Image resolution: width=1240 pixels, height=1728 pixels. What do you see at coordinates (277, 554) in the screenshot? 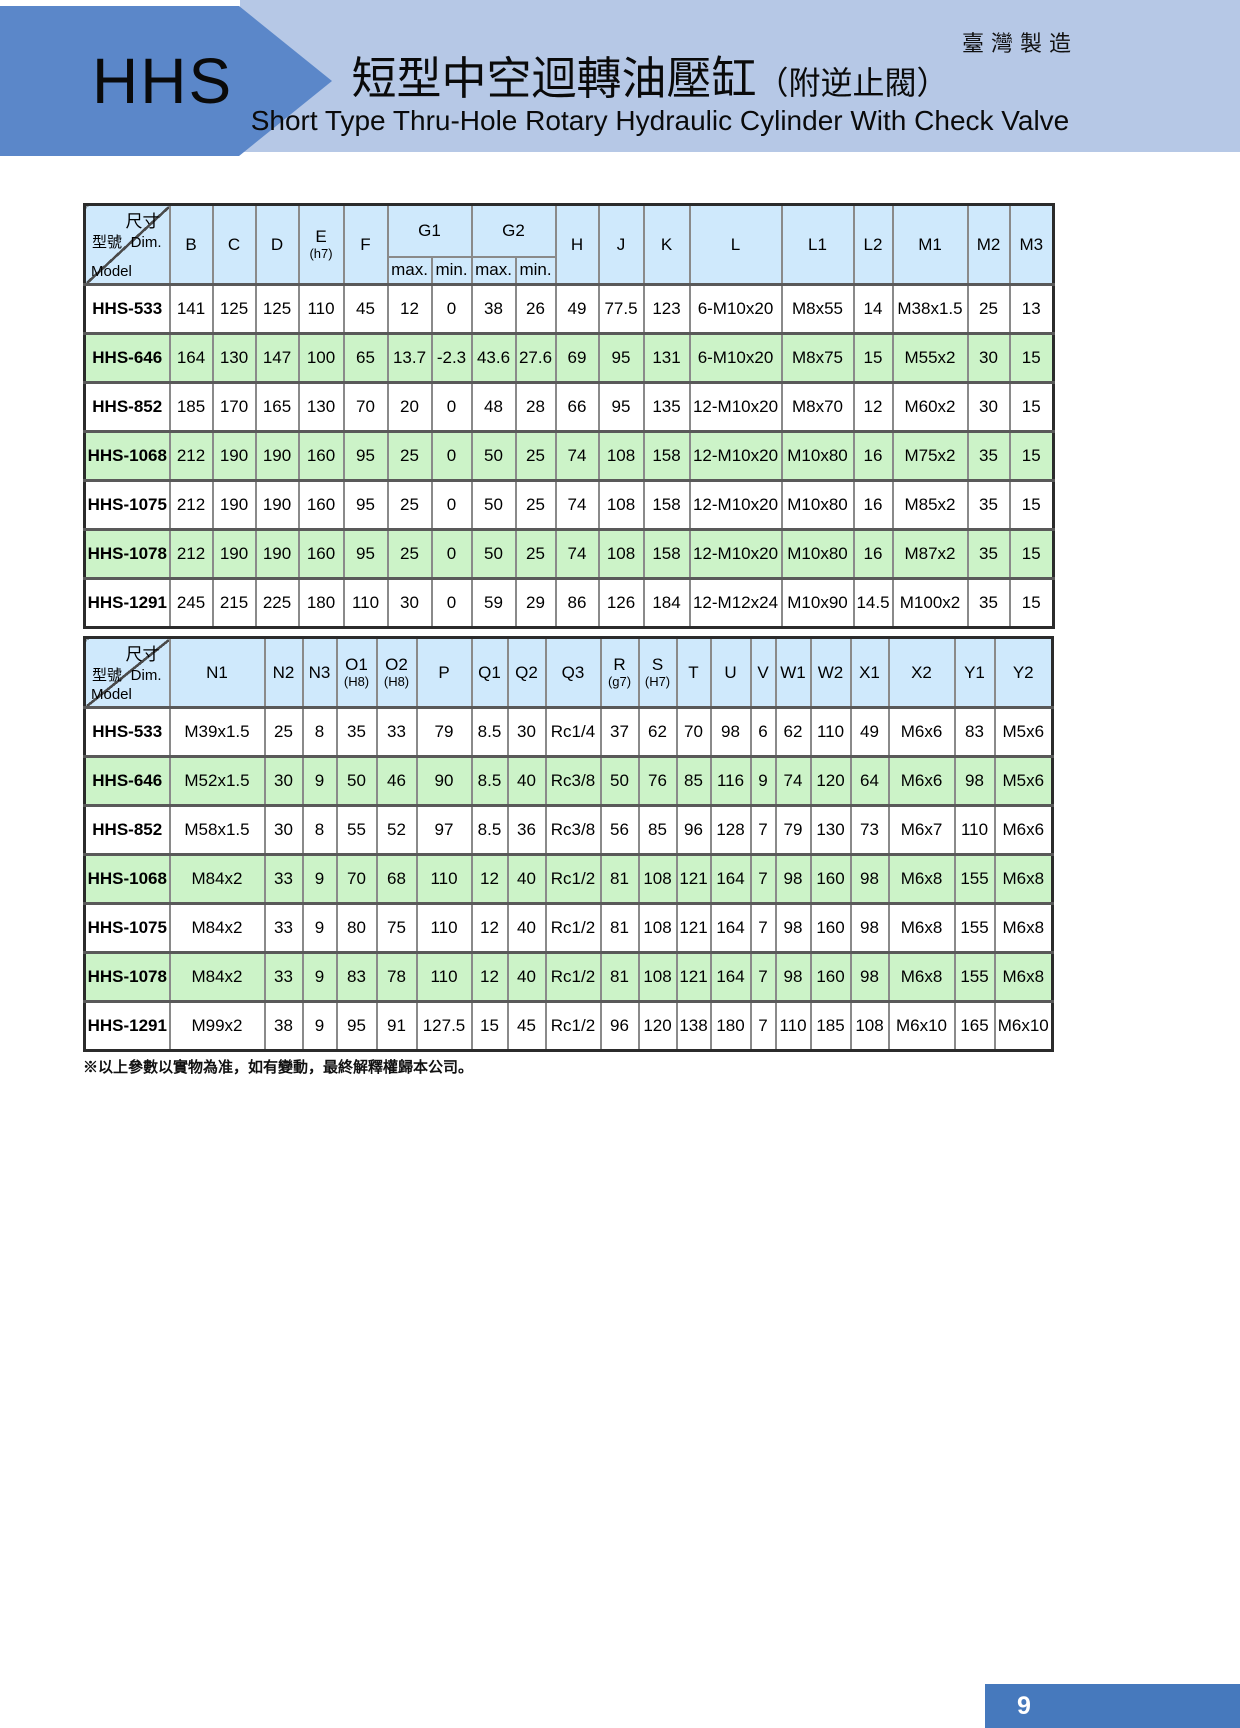
I see `value-cell: 190` at bounding box center [277, 554].